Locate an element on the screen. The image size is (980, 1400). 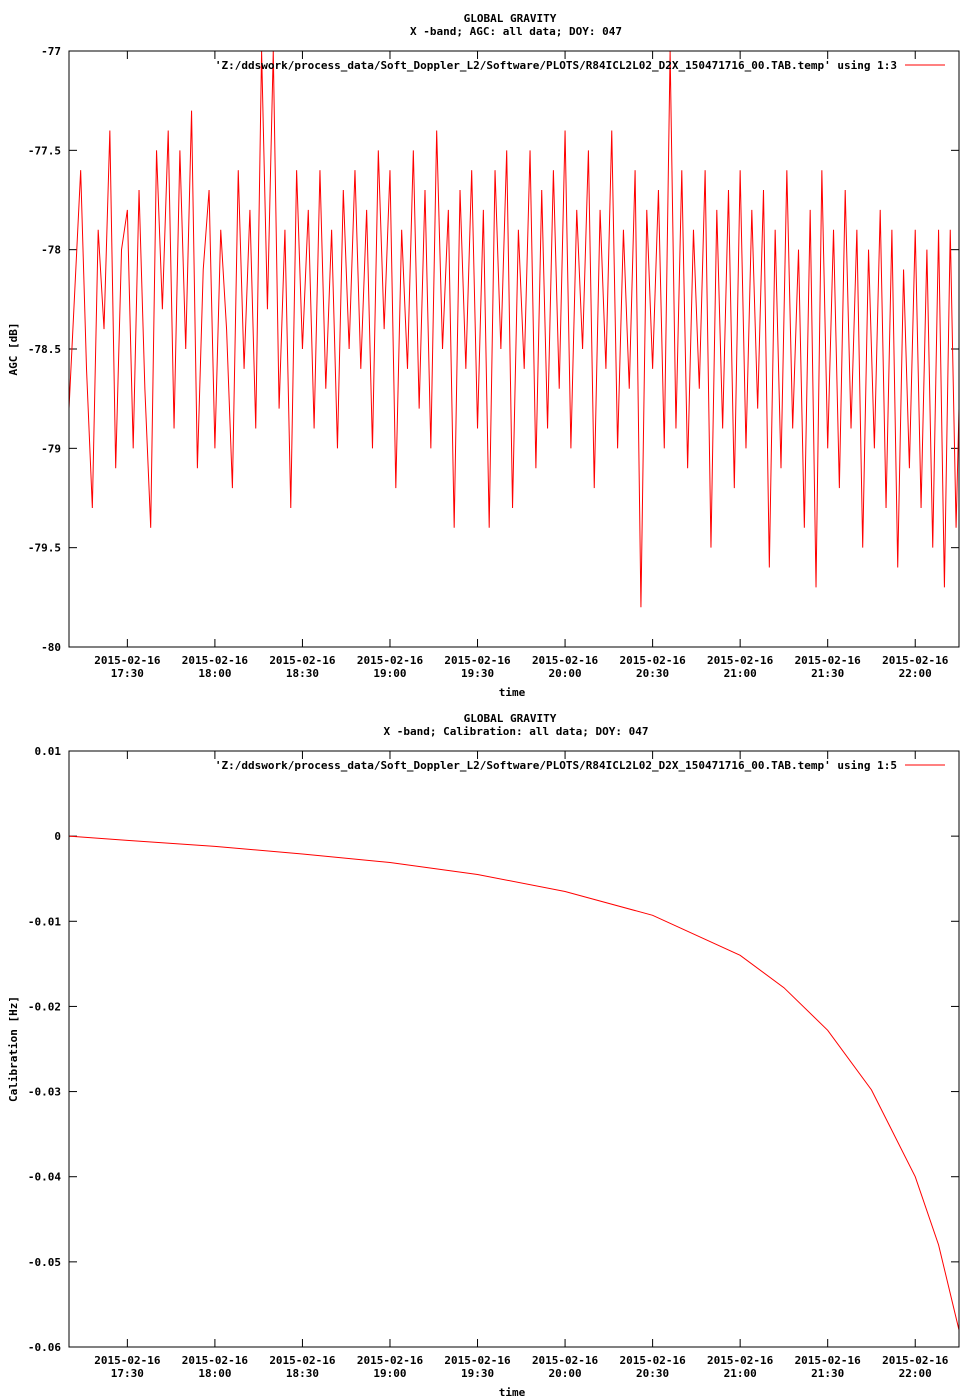
y-axis-label: AGC [dB] is located at coordinates (13, 349).